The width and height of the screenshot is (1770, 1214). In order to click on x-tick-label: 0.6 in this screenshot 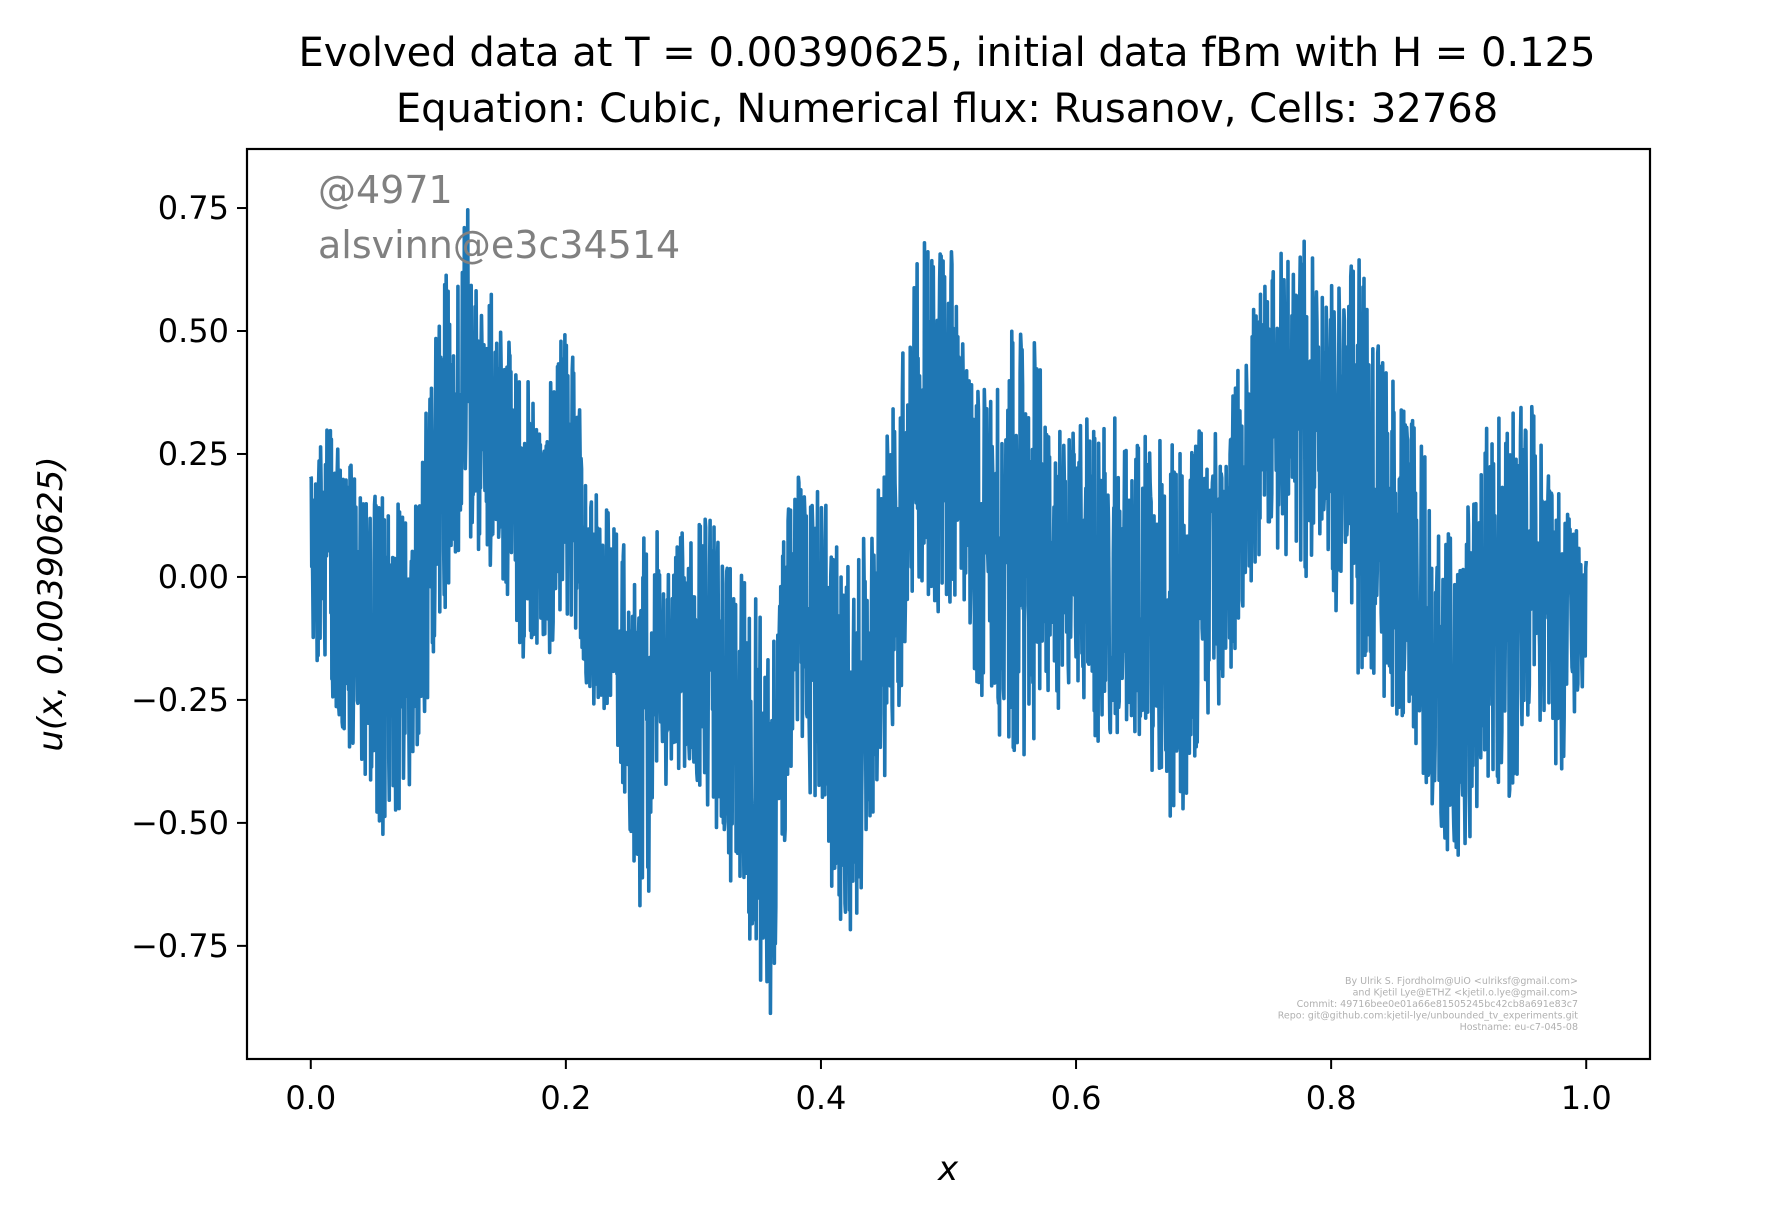, I will do `click(1076, 1098)`.